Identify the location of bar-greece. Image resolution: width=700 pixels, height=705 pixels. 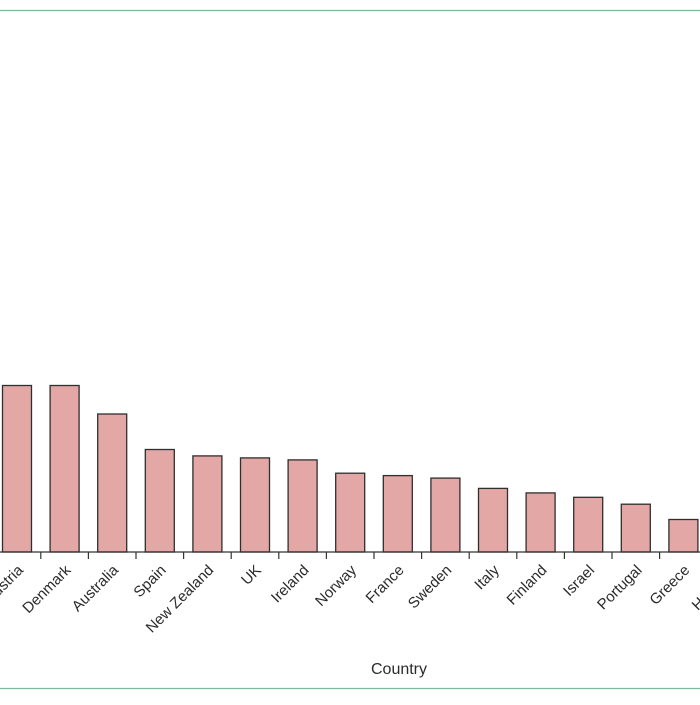
(683, 536).